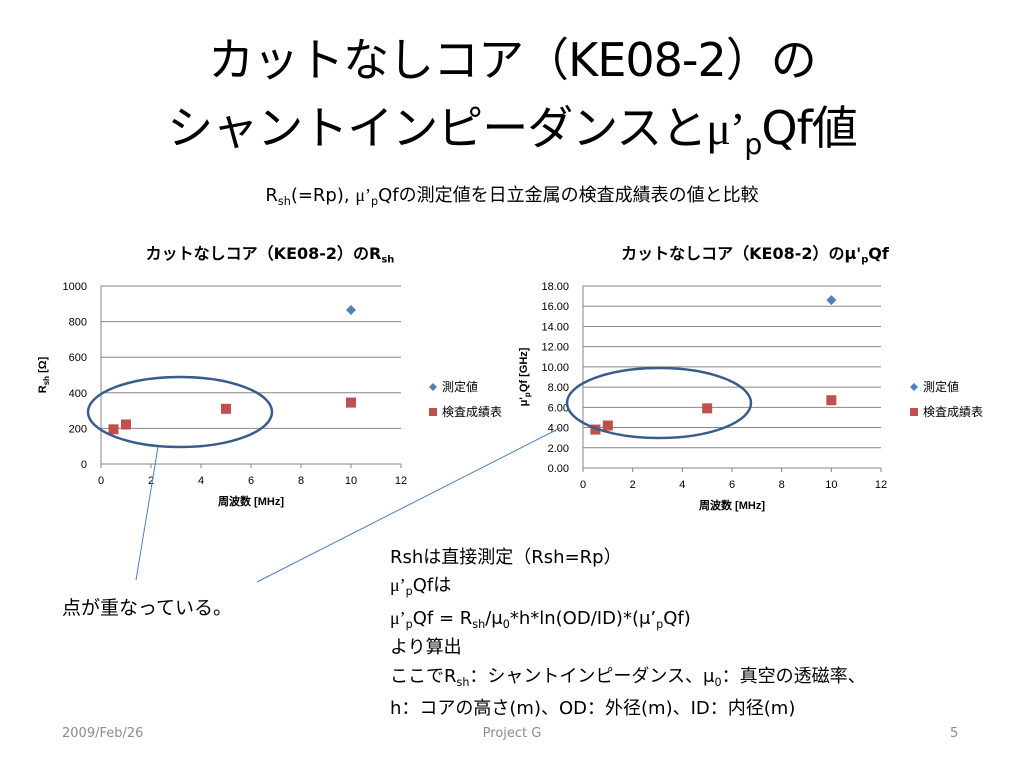  I want to click on note-line3: μ’pQf = Rsh/μ0*h*ln(OD/ID)*(μ’pQf), so click(540, 621).